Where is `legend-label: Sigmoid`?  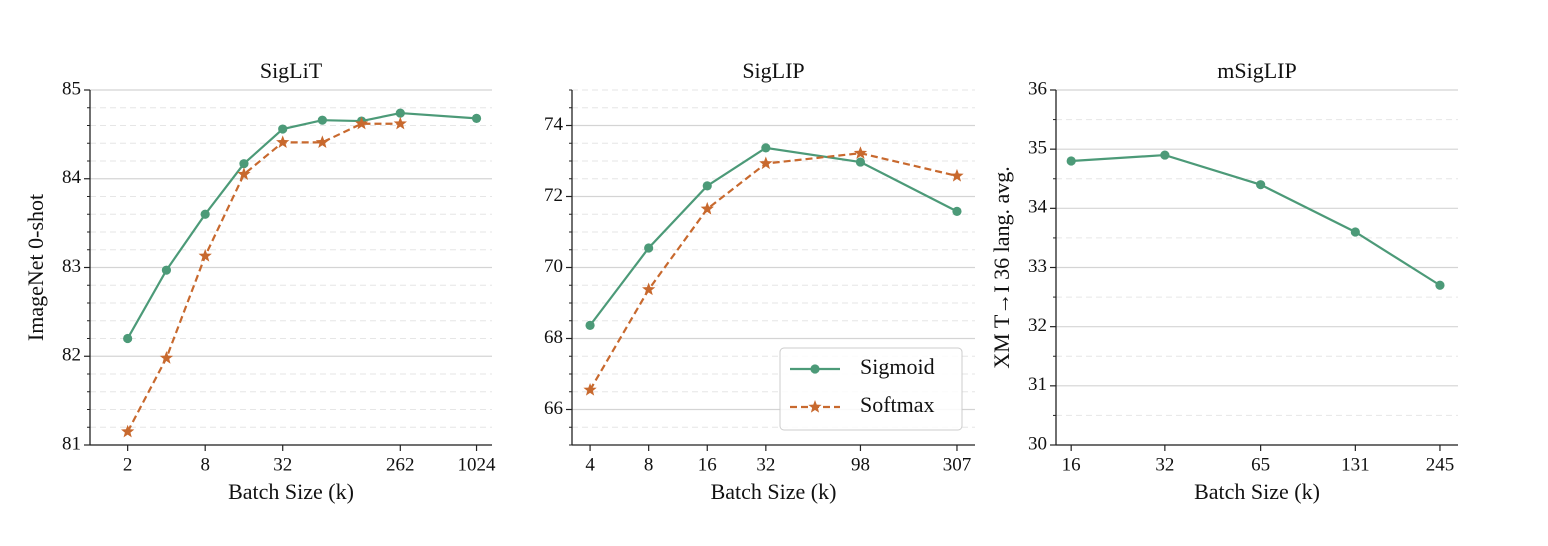 legend-label: Sigmoid is located at coordinates (897, 366).